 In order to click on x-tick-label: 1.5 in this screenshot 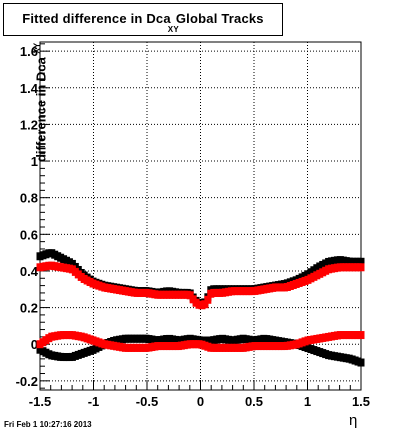, I will do `click(361, 401)`.